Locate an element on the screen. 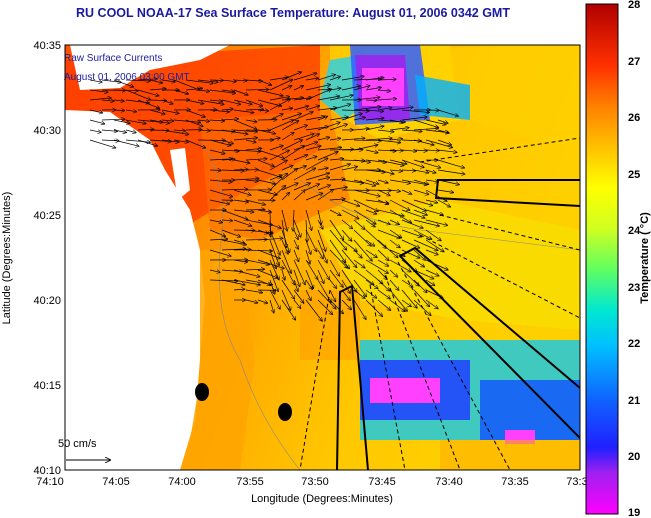  x-tick: 73:35 is located at coordinates (515, 482).